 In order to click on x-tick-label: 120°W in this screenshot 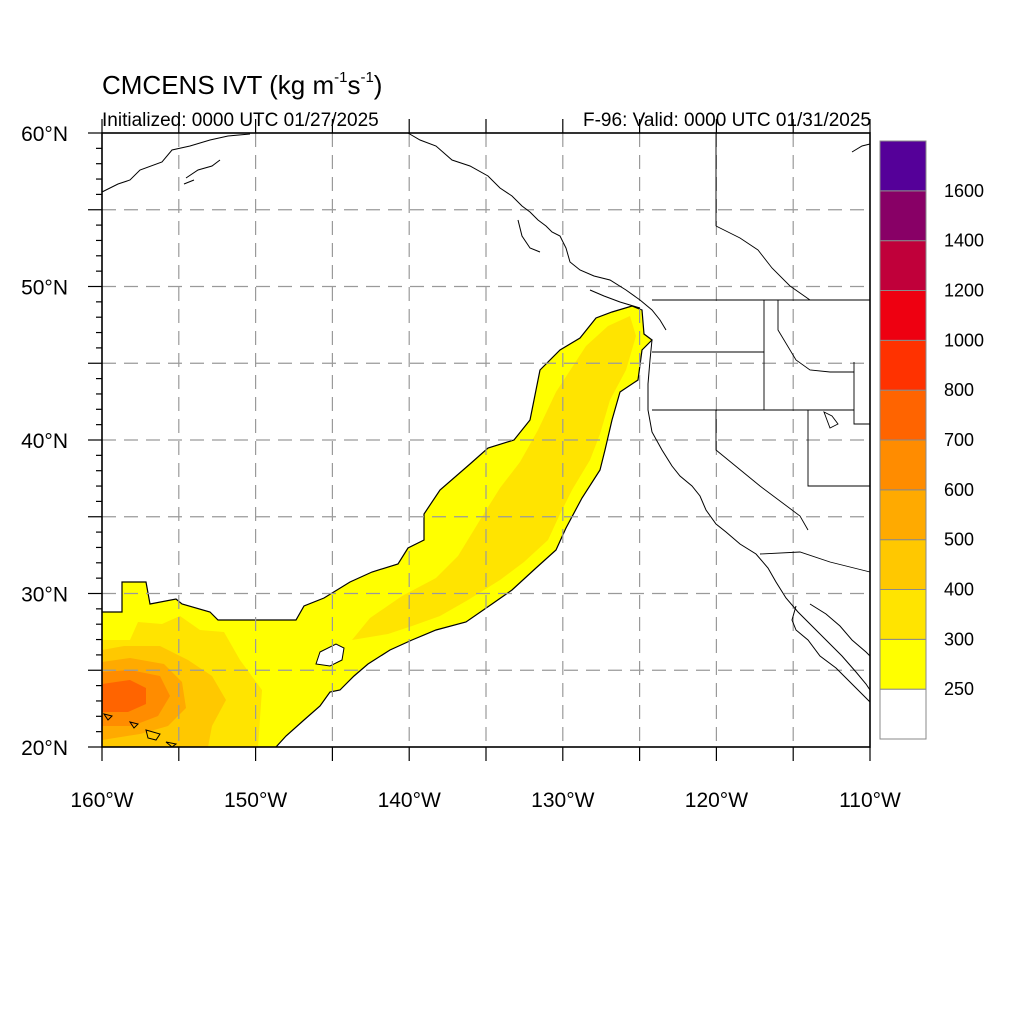, I will do `click(716, 800)`.